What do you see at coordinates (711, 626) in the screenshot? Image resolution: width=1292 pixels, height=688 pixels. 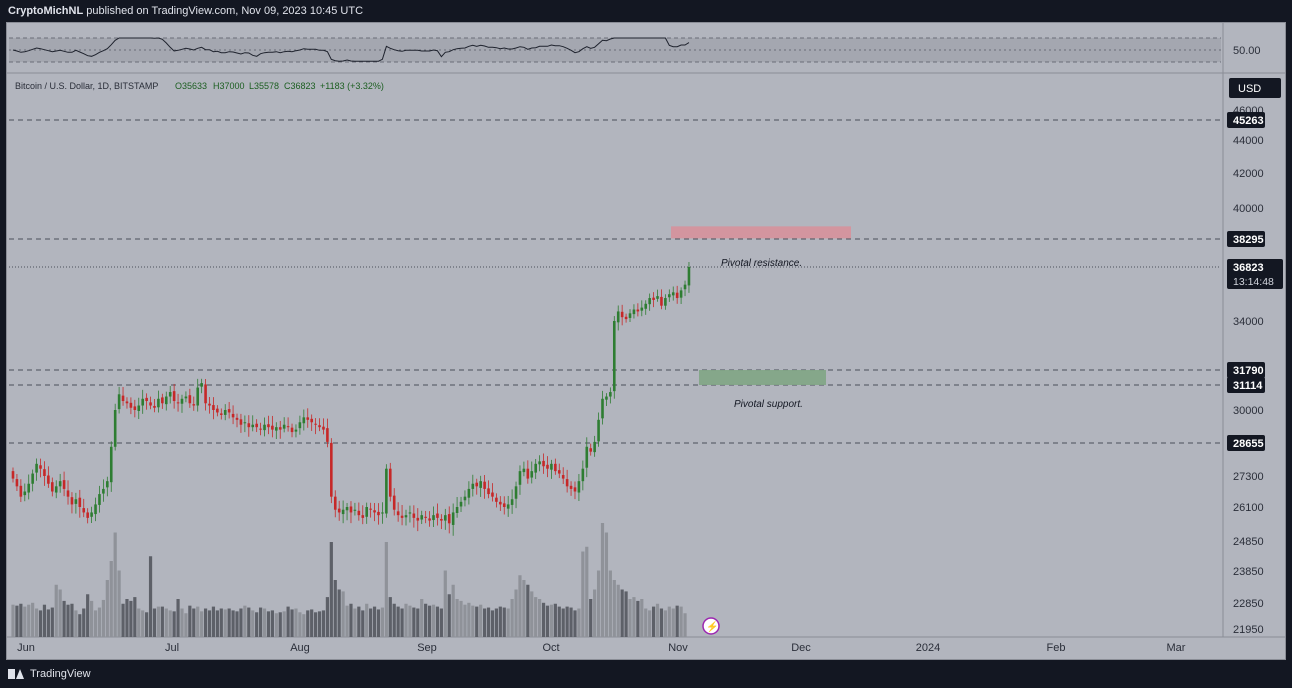 I see `replay-button: ⚡` at bounding box center [711, 626].